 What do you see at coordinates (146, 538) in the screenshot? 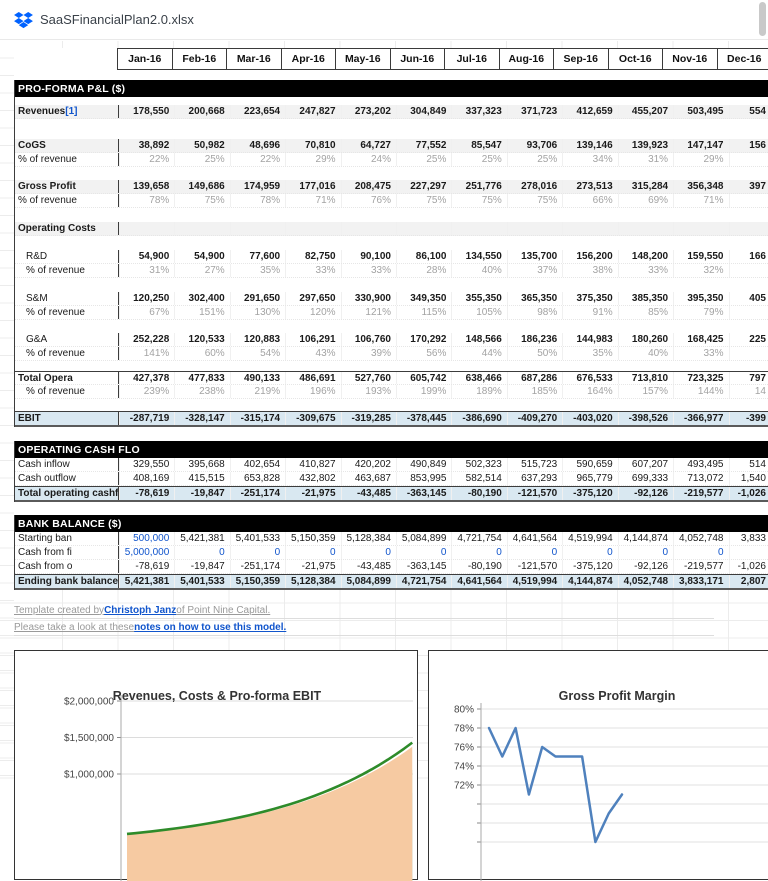
I see `cell: 500,000` at bounding box center [146, 538].